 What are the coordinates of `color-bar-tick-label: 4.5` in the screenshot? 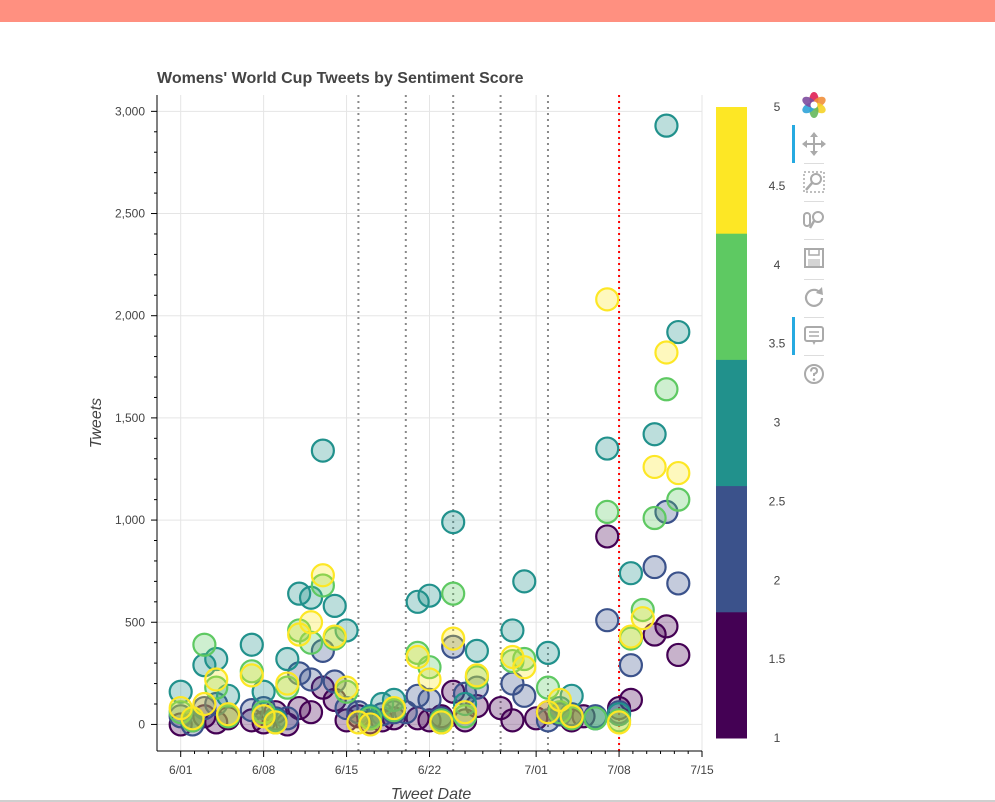 It's located at (777, 186).